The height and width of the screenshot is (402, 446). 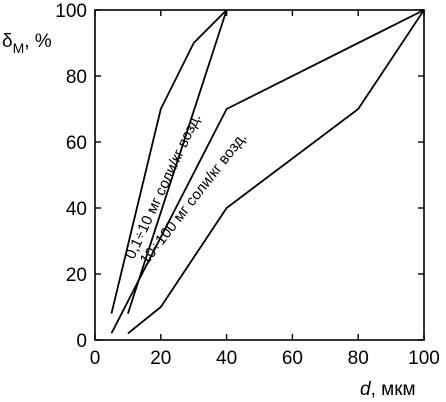 I want to click on y-axis-sub: М, so click(x=19, y=48).